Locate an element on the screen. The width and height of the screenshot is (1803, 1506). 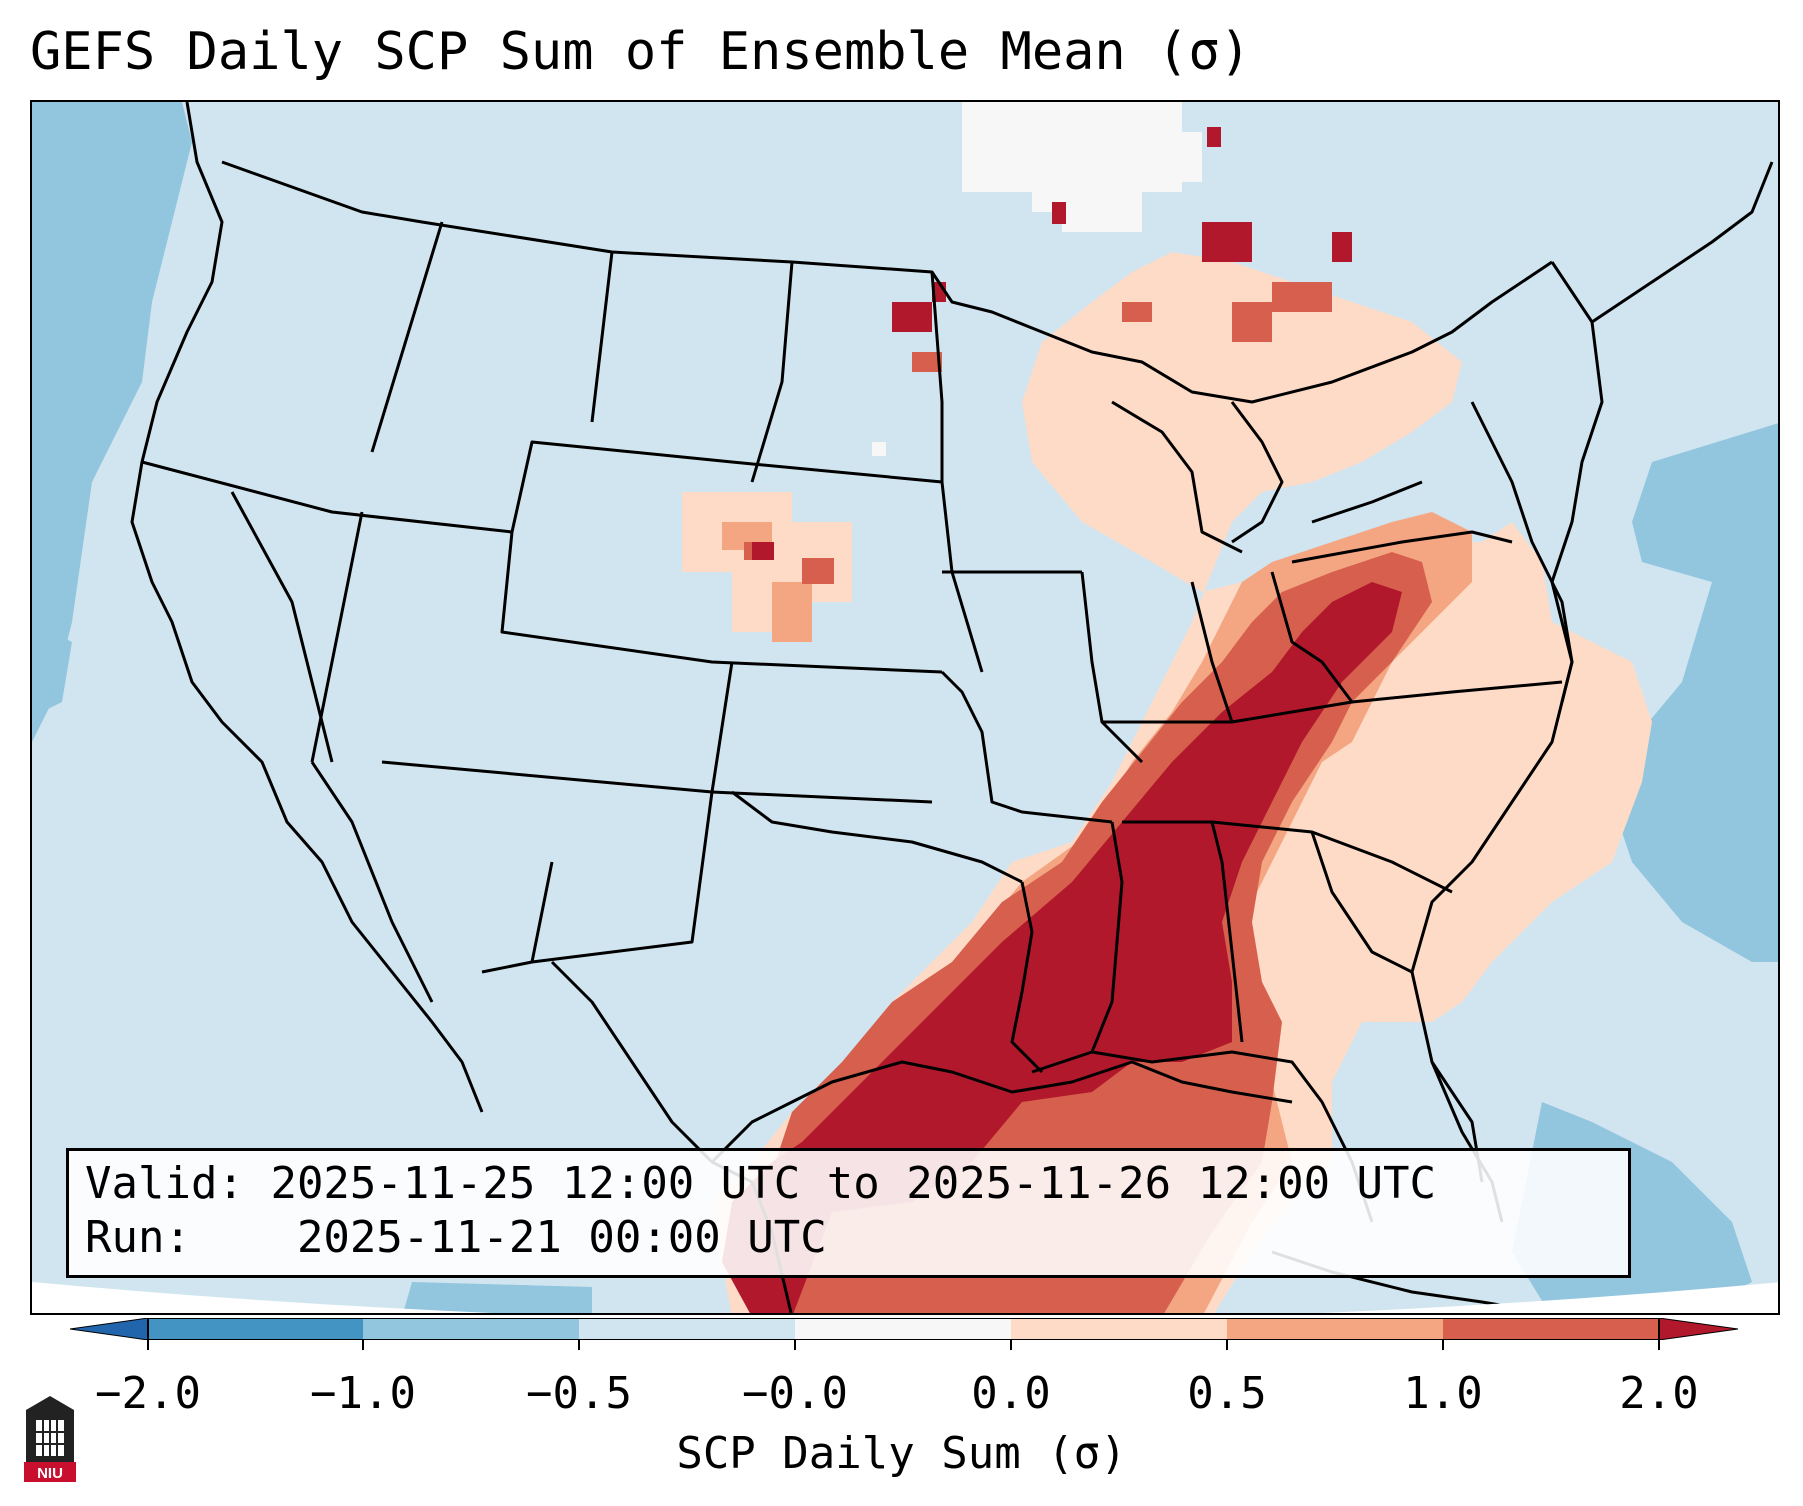
colorbar is located at coordinates (904, 1329).